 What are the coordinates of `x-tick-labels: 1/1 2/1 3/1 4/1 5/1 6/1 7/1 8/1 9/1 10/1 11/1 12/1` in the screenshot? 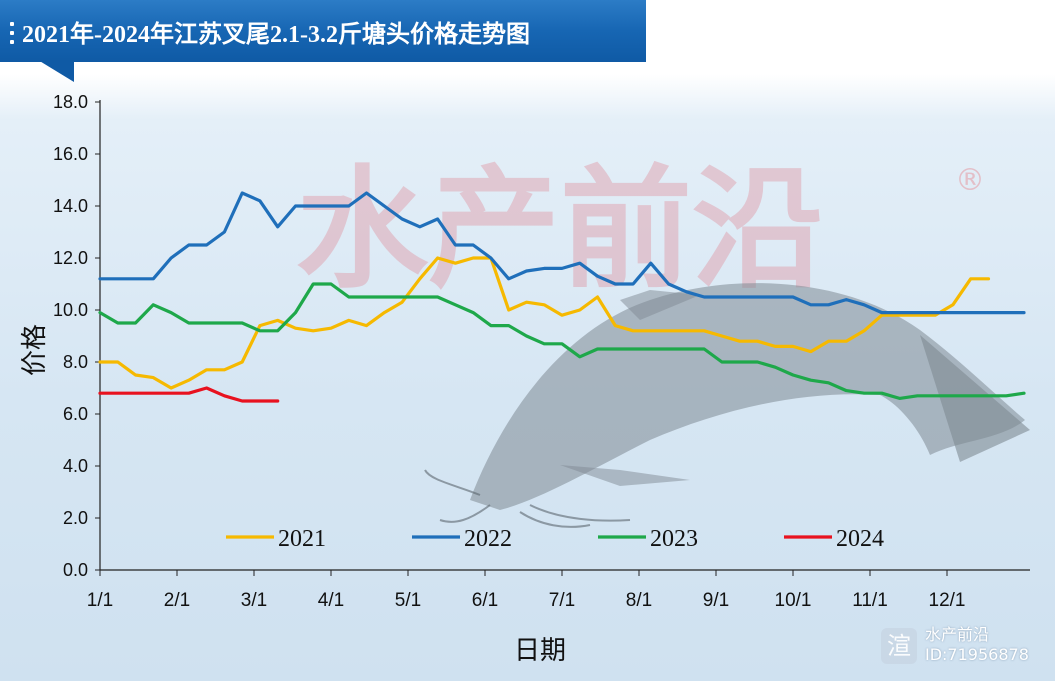 It's located at (526, 590).